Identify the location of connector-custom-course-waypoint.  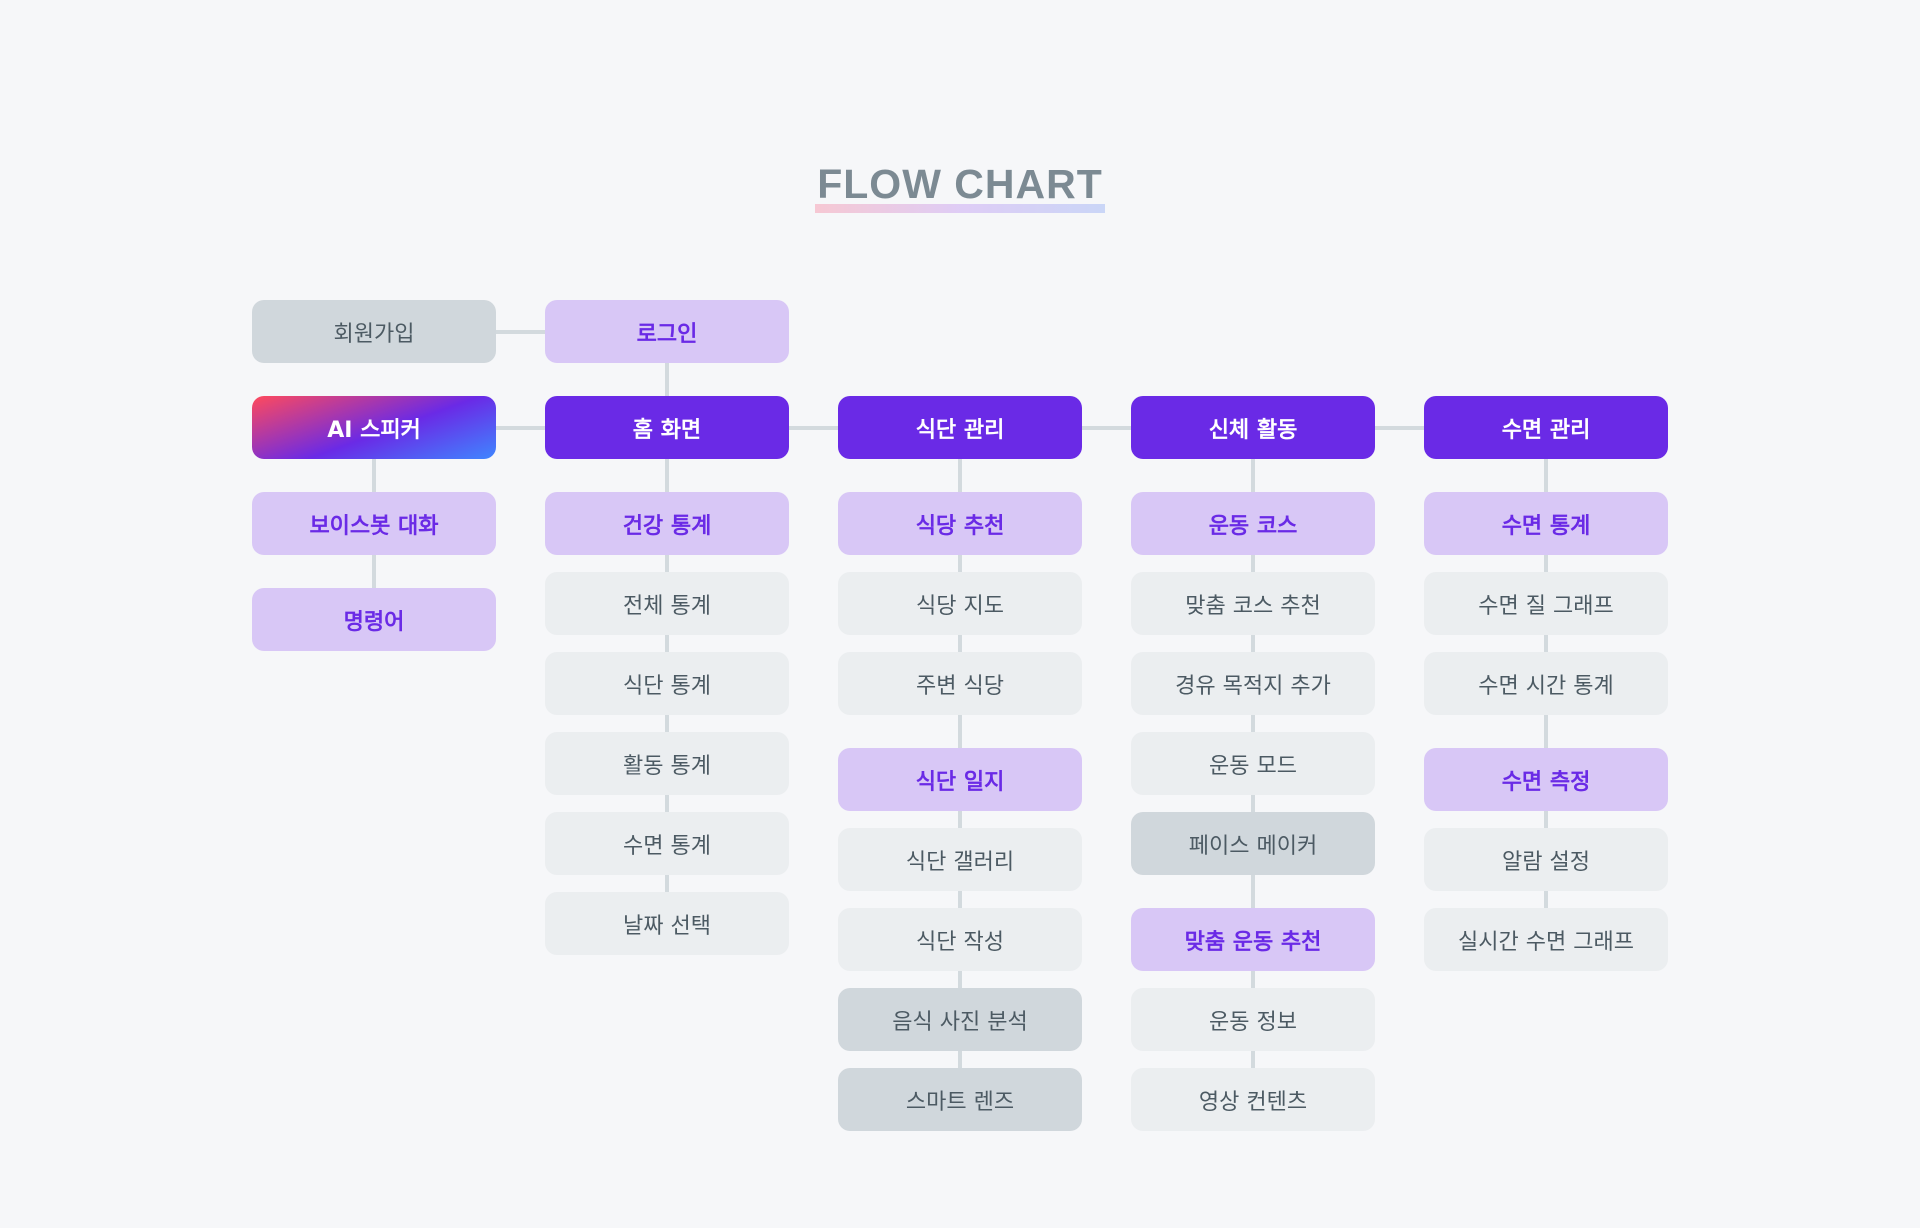
(1253, 643).